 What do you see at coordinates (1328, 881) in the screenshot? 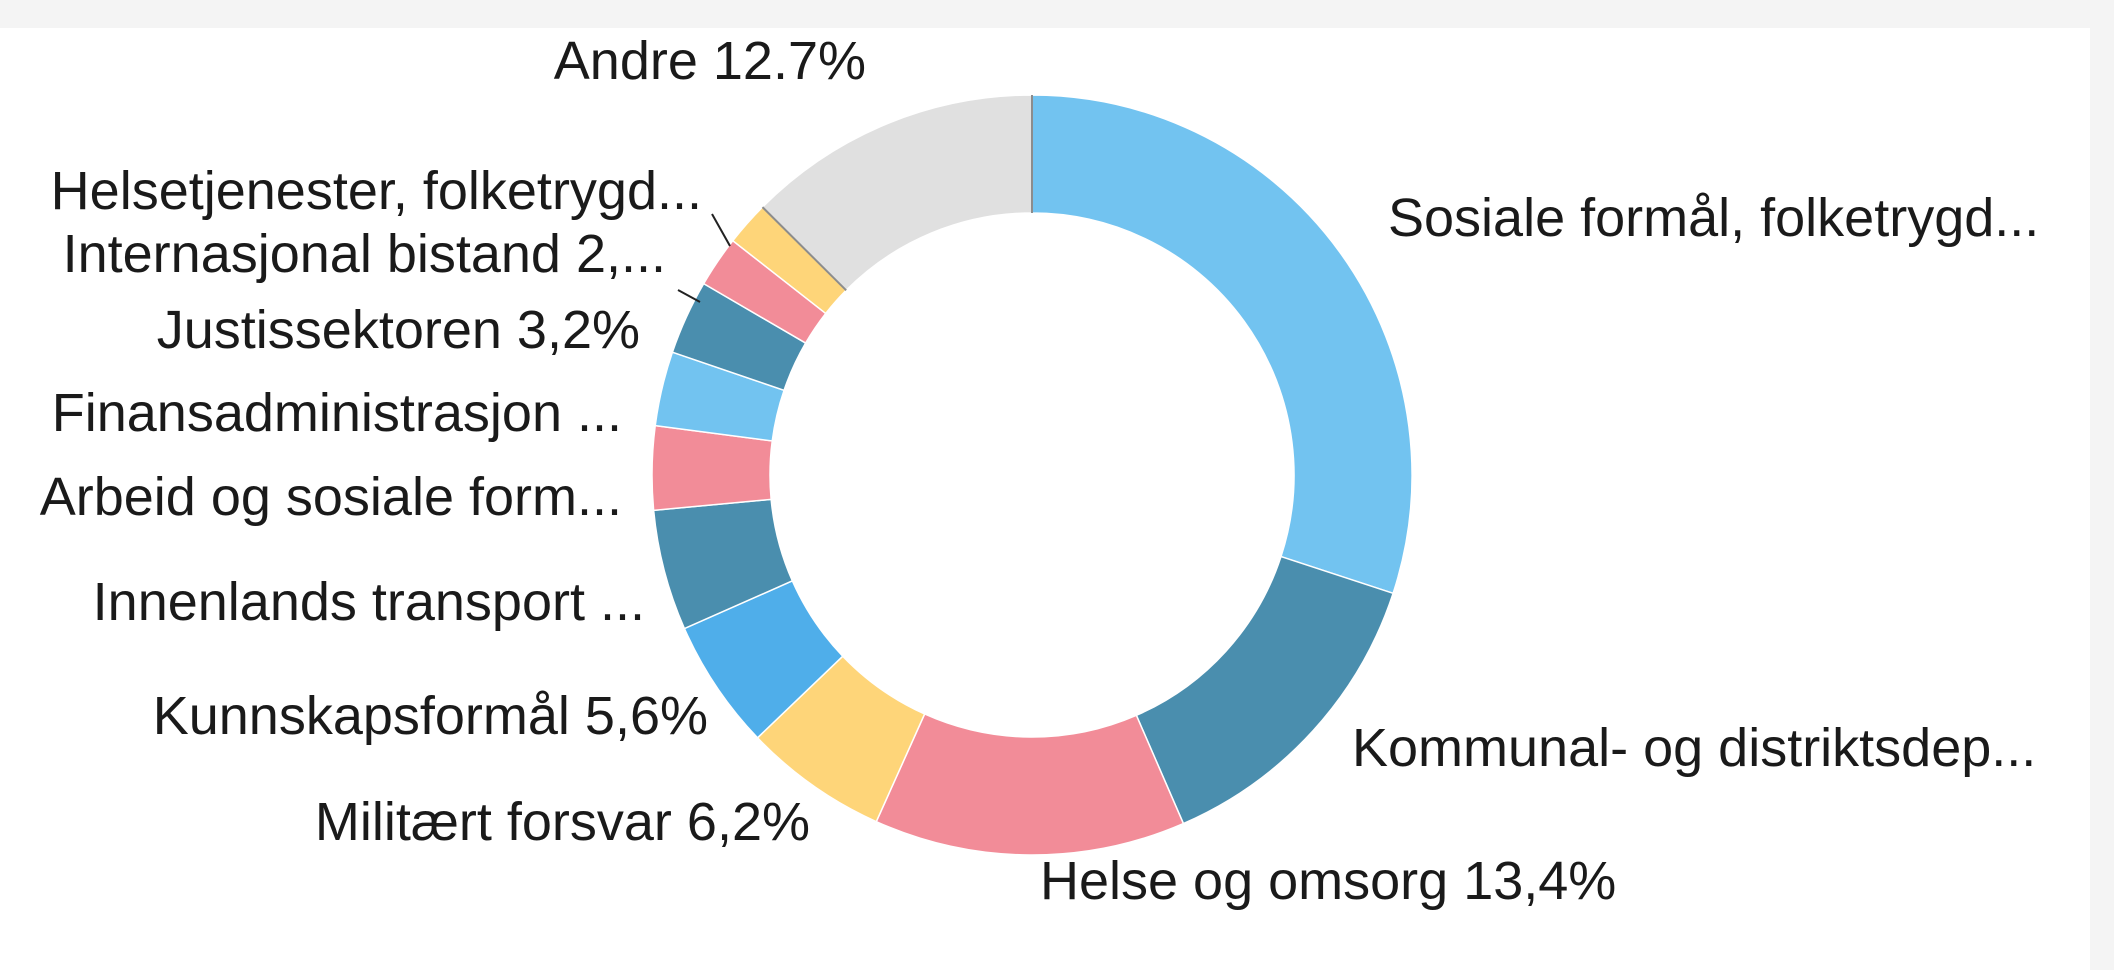
I see `slice-label: Helse og omsorg 13,4%` at bounding box center [1328, 881].